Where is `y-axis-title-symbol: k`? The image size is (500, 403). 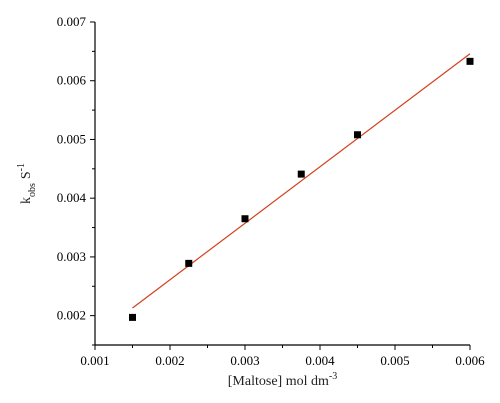
y-axis-title-symbol: k is located at coordinates (26, 200).